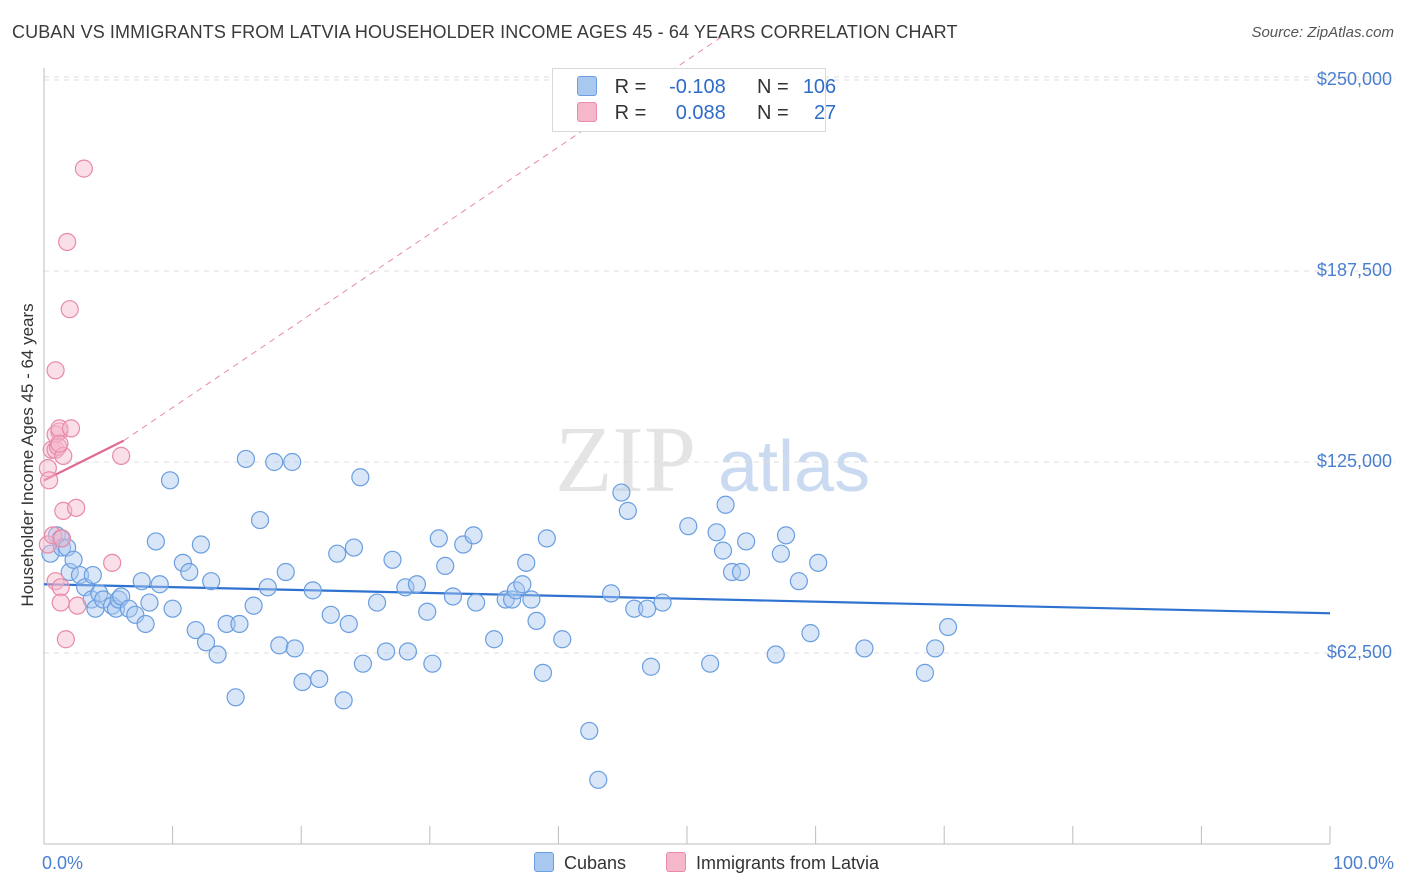 The height and width of the screenshot is (892, 1406). I want to click on legend-r-value: 0.088, so click(700, 113).